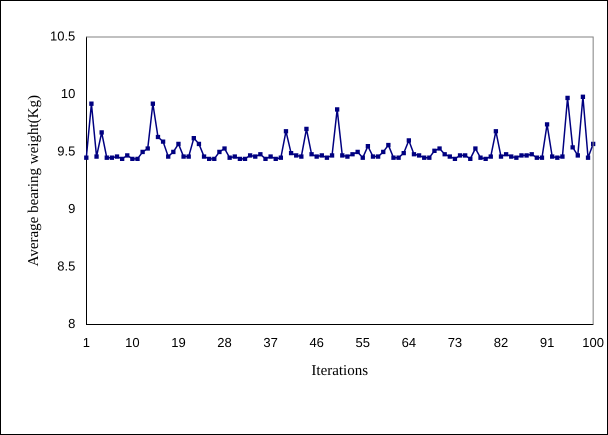  What do you see at coordinates (270, 342) in the screenshot?
I see `x-tick-label: 37` at bounding box center [270, 342].